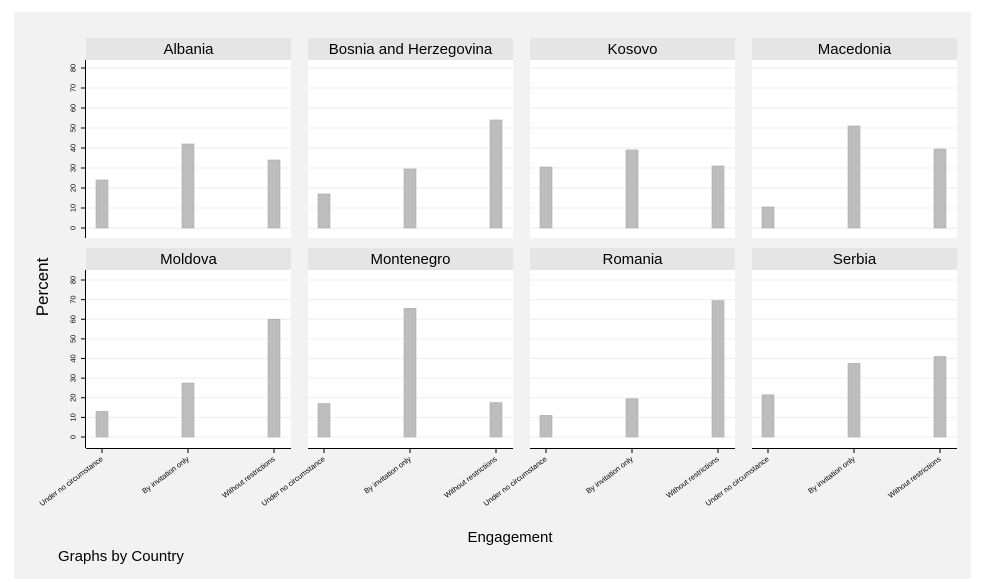 The width and height of the screenshot is (985, 582). I want to click on panel-title-serbia: Serbia, so click(855, 259).